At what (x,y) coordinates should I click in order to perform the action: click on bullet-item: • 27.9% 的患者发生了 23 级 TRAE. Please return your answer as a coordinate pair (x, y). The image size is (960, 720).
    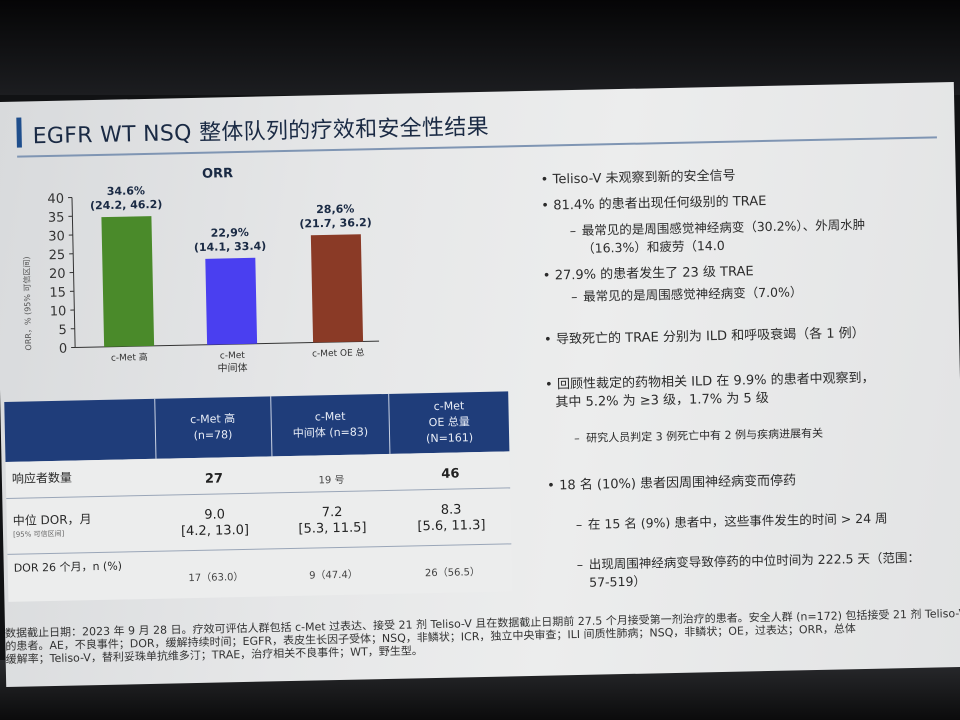
    Looking at the image, I should click on (648, 274).